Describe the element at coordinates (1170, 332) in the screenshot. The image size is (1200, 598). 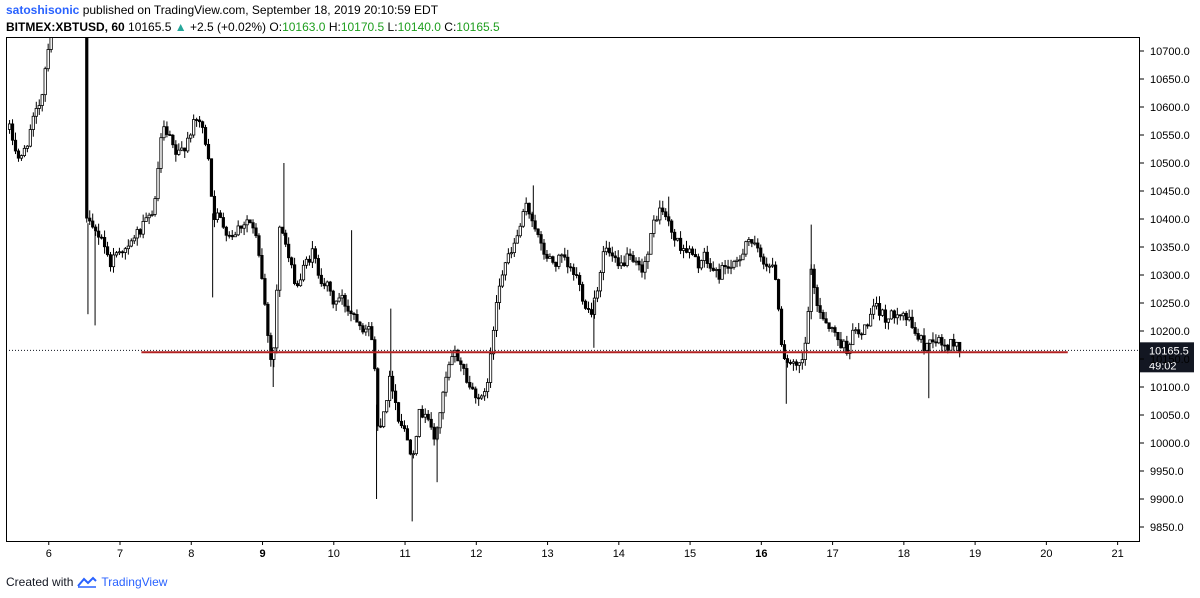
I see `y-tick-label: 10200.0` at that location.